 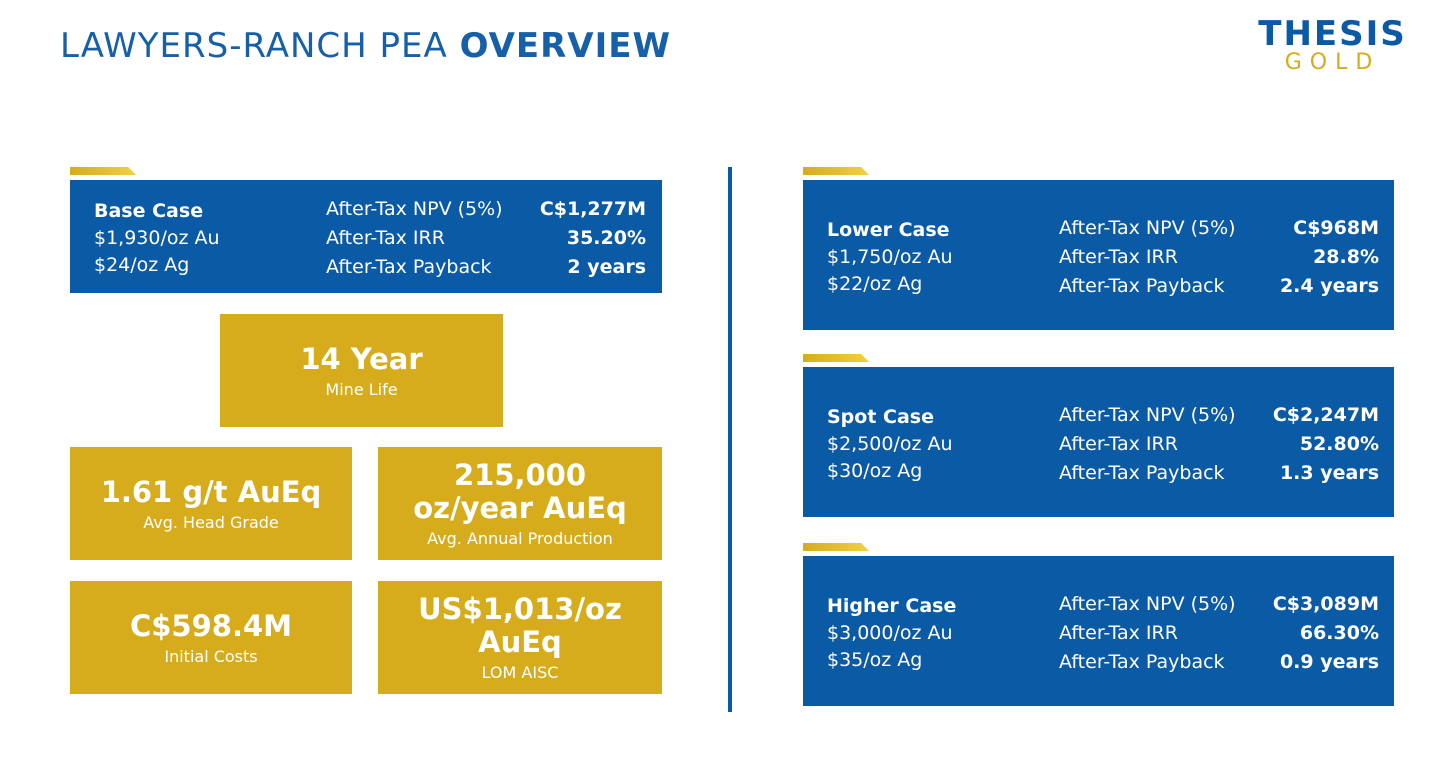 What do you see at coordinates (875, 659) in the screenshot?
I see `case-price: $35/oz Ag` at bounding box center [875, 659].